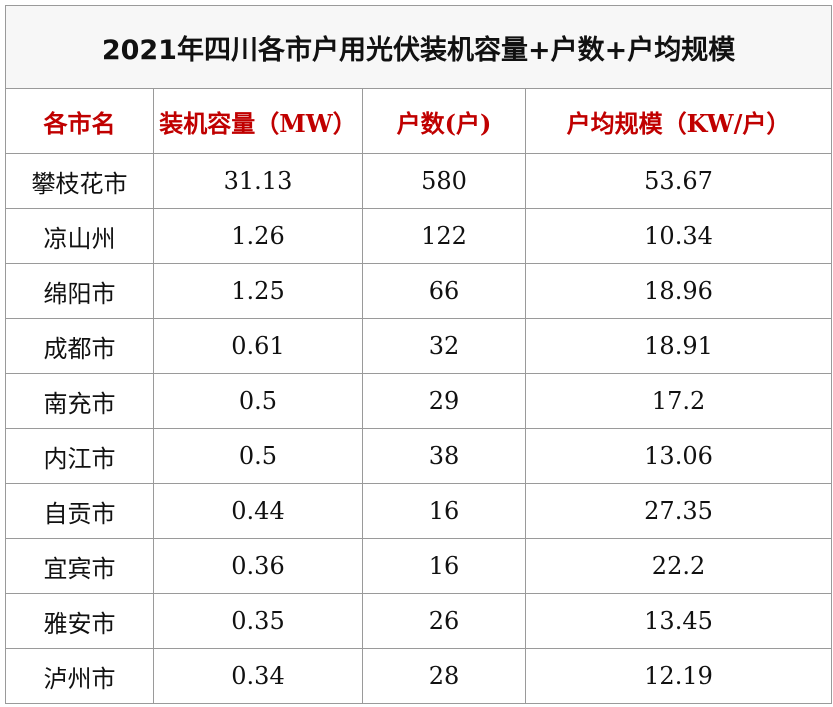 This screenshot has width=833, height=707. I want to click on data-row: 成都市 0.61 32 18.91, so click(419, 346).